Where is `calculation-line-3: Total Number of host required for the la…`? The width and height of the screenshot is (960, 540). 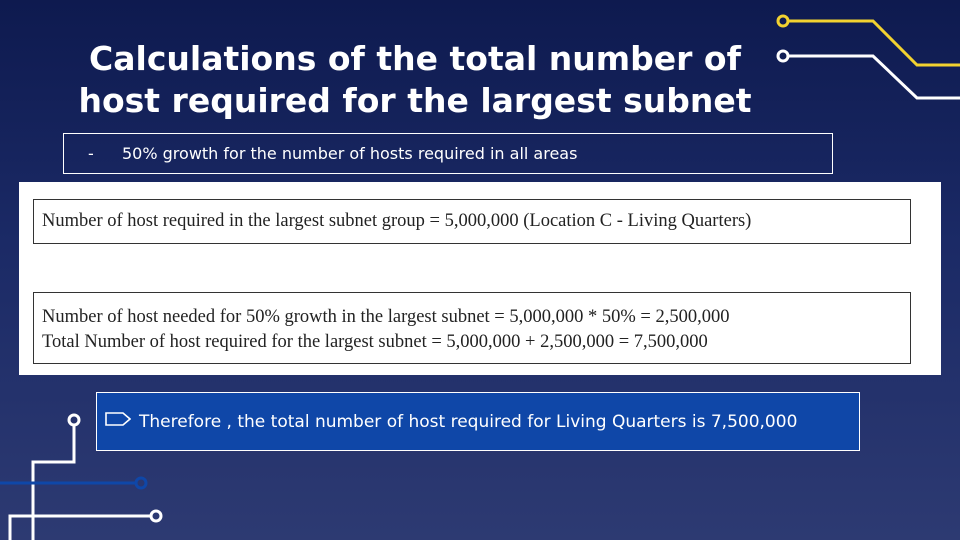
calculation-line-3: Total Number of host required for the la… is located at coordinates (375, 342).